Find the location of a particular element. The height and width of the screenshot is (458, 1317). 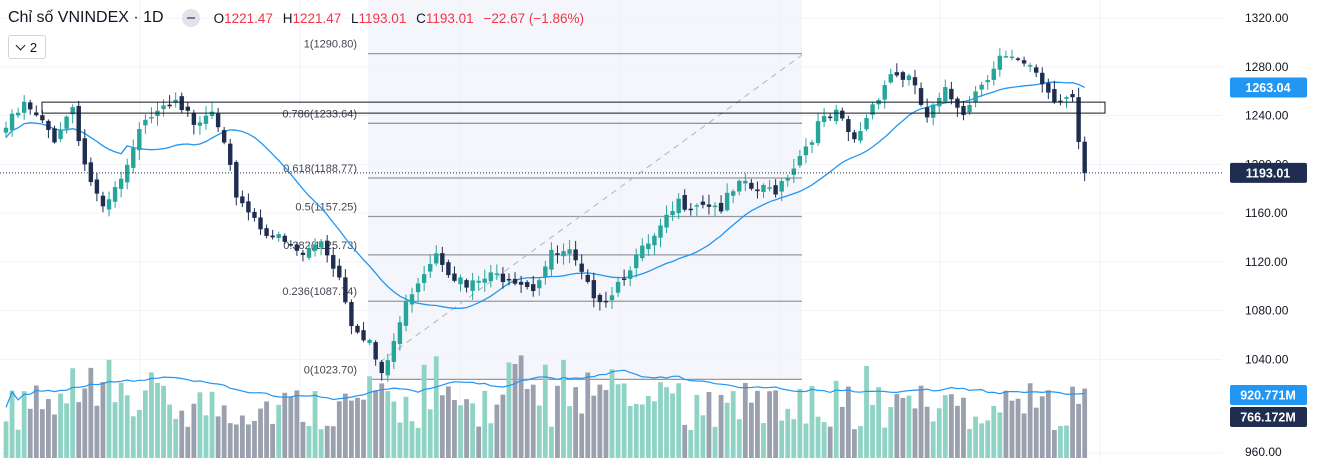

last-price-badge-background is located at coordinates (1268, 172).